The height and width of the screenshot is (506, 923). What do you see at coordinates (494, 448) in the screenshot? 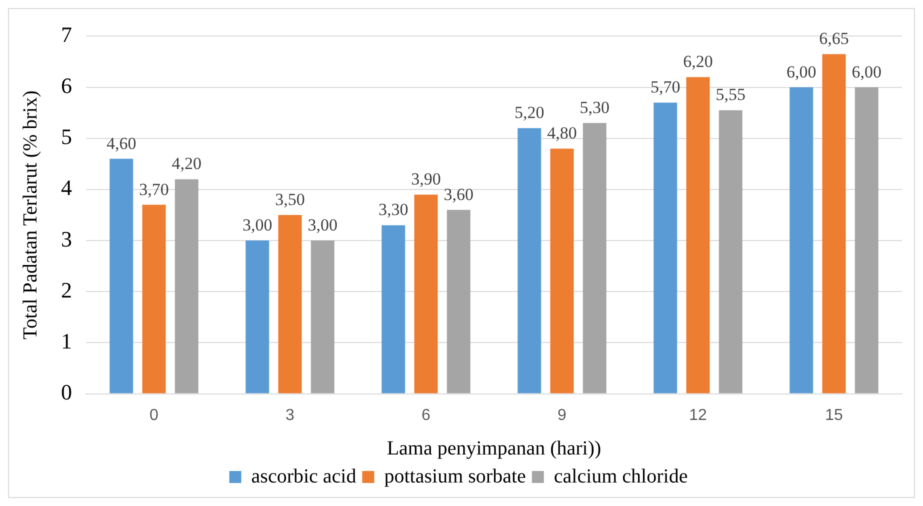
I see `x-axis-title: Lama penyimpanan (hari))` at bounding box center [494, 448].